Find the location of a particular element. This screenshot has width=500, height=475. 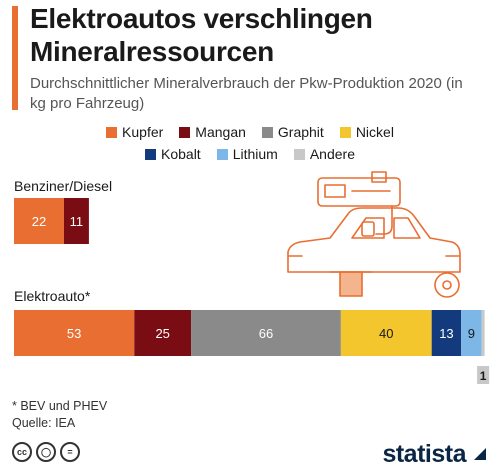

legend-item-lithium: Lithium is located at coordinates (247, 154).